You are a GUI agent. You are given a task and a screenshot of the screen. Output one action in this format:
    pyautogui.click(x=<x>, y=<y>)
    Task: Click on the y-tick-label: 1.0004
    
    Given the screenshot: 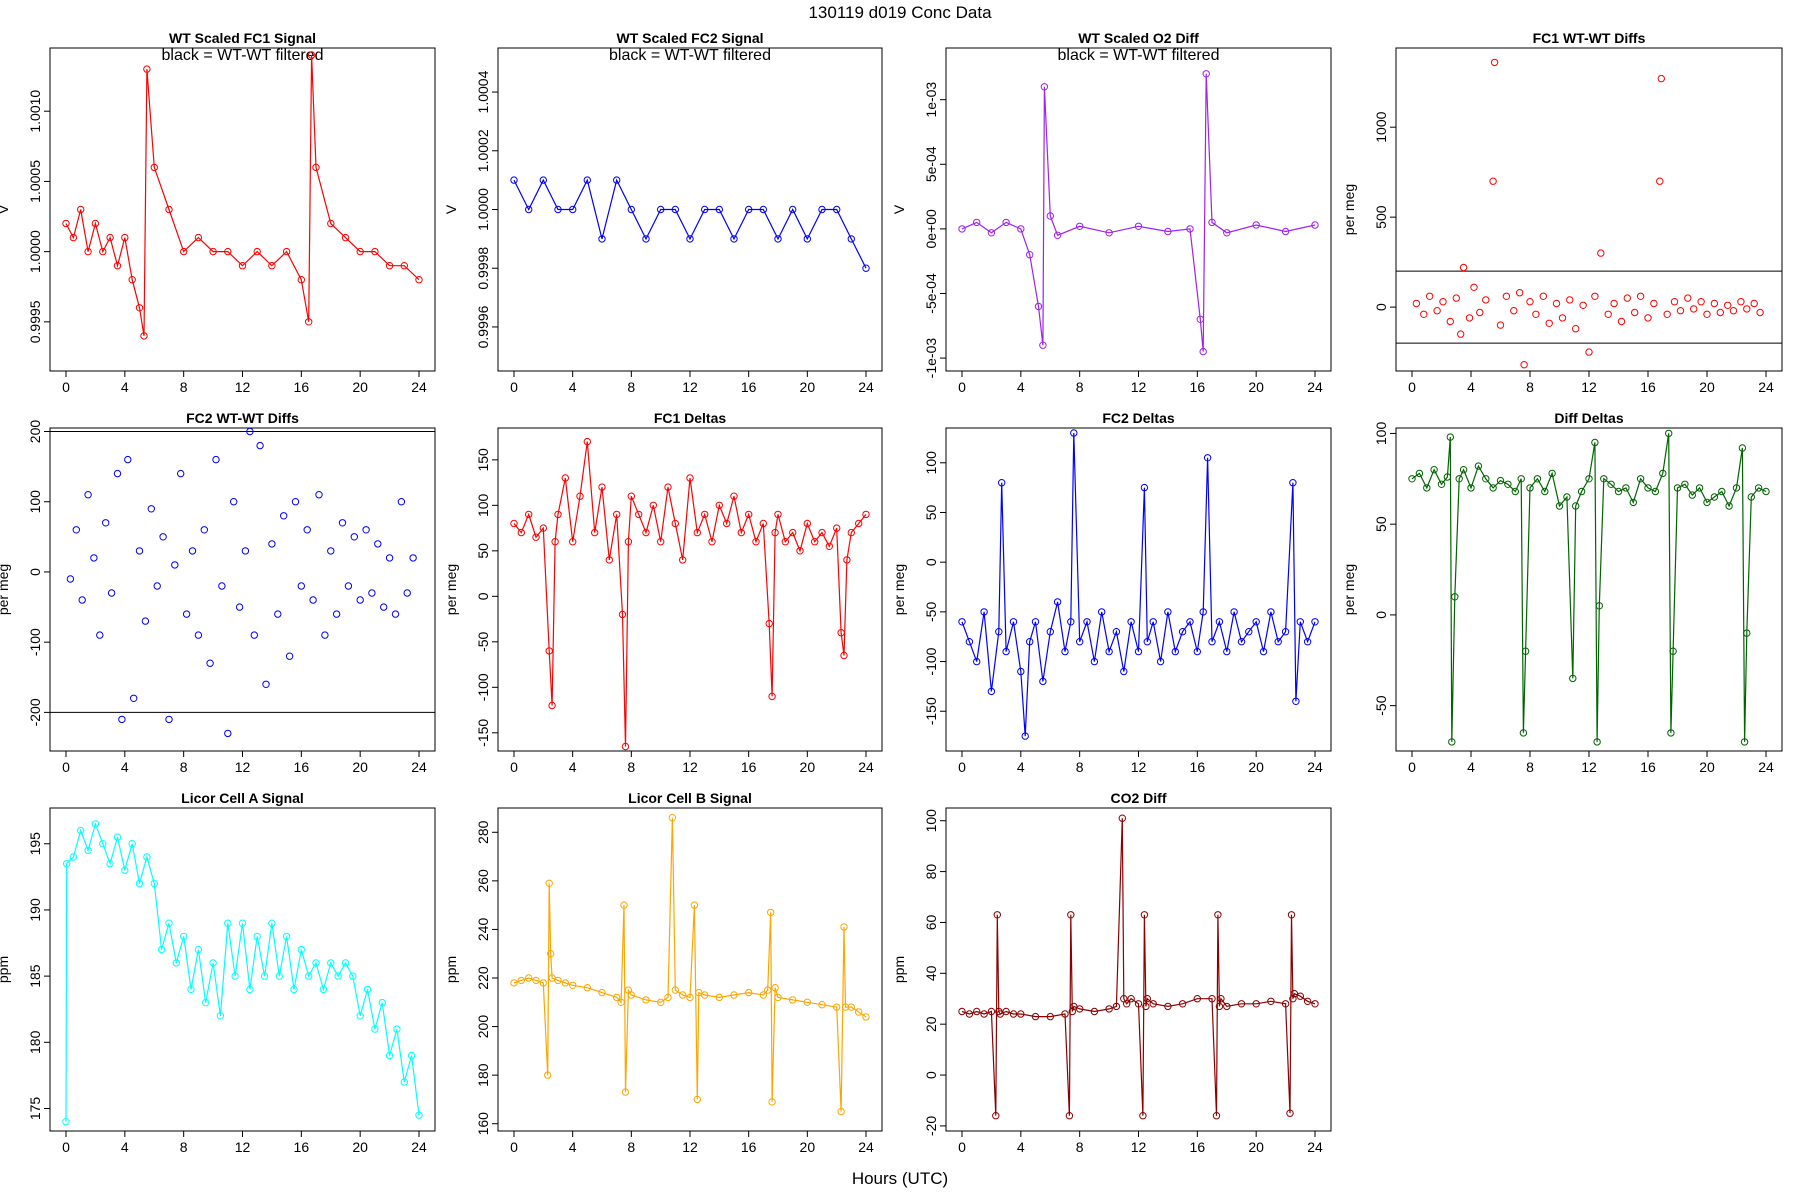 What is the action you would take?
    pyautogui.click(x=483, y=91)
    